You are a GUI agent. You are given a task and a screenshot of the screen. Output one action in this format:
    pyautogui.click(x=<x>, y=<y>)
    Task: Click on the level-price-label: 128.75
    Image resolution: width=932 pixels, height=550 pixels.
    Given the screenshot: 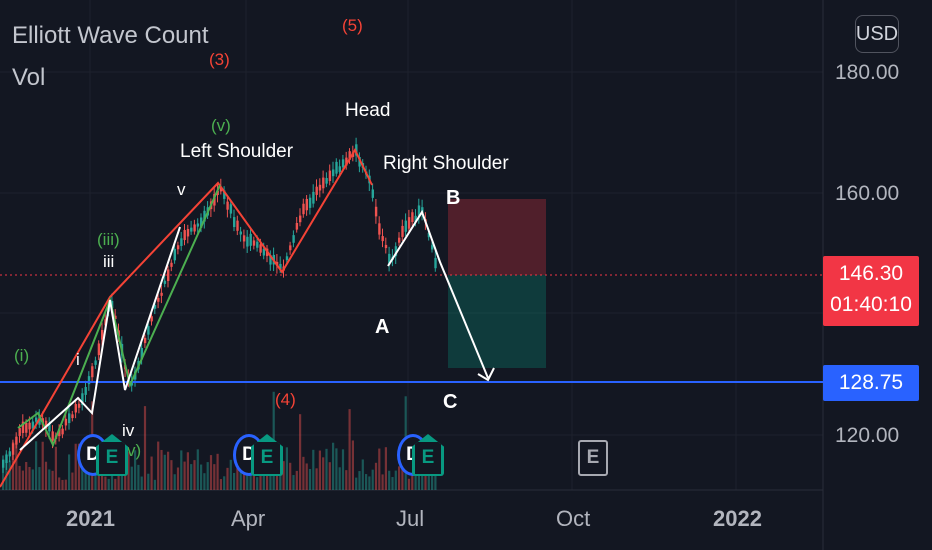 What is the action you would take?
    pyautogui.click(x=871, y=383)
    